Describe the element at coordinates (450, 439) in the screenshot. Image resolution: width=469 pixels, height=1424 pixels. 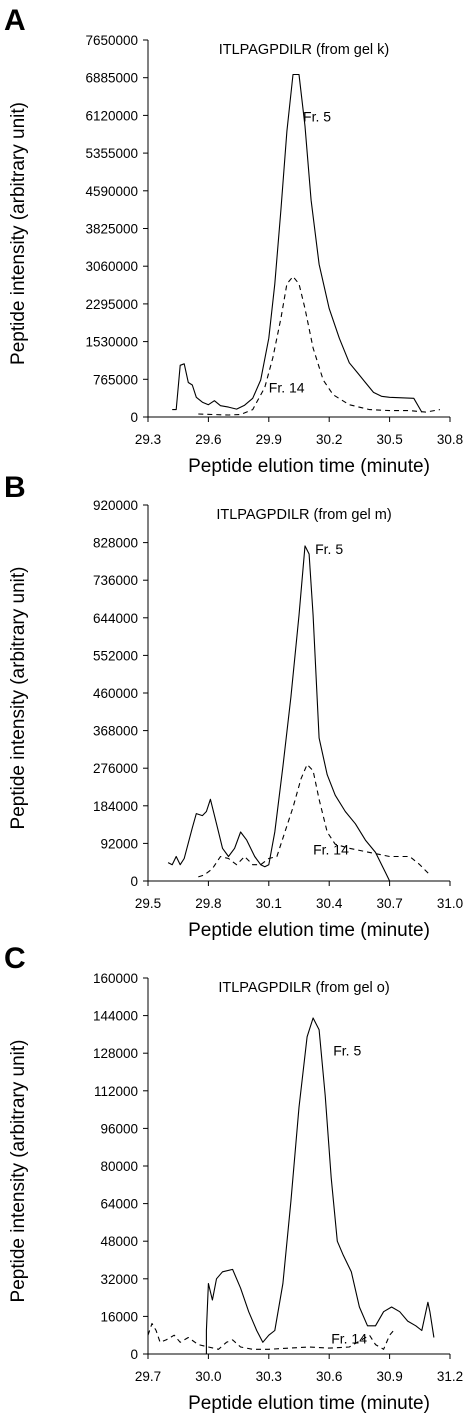
I see `x-tick-label: 30.8` at that location.